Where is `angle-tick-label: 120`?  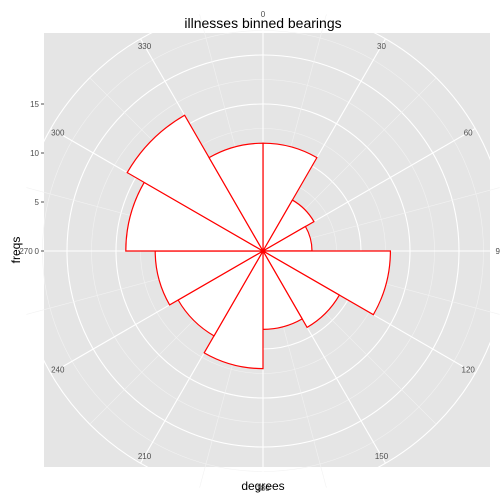 angle-tick-label: 120 is located at coordinates (469, 370).